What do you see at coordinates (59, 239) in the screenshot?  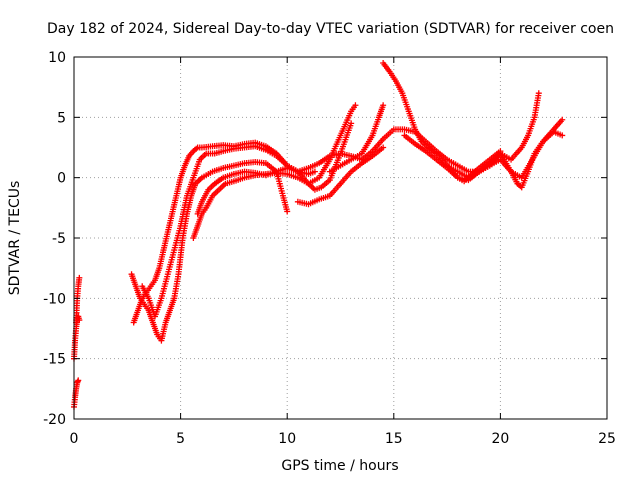 I see `y-tick-label: -5` at bounding box center [59, 239].